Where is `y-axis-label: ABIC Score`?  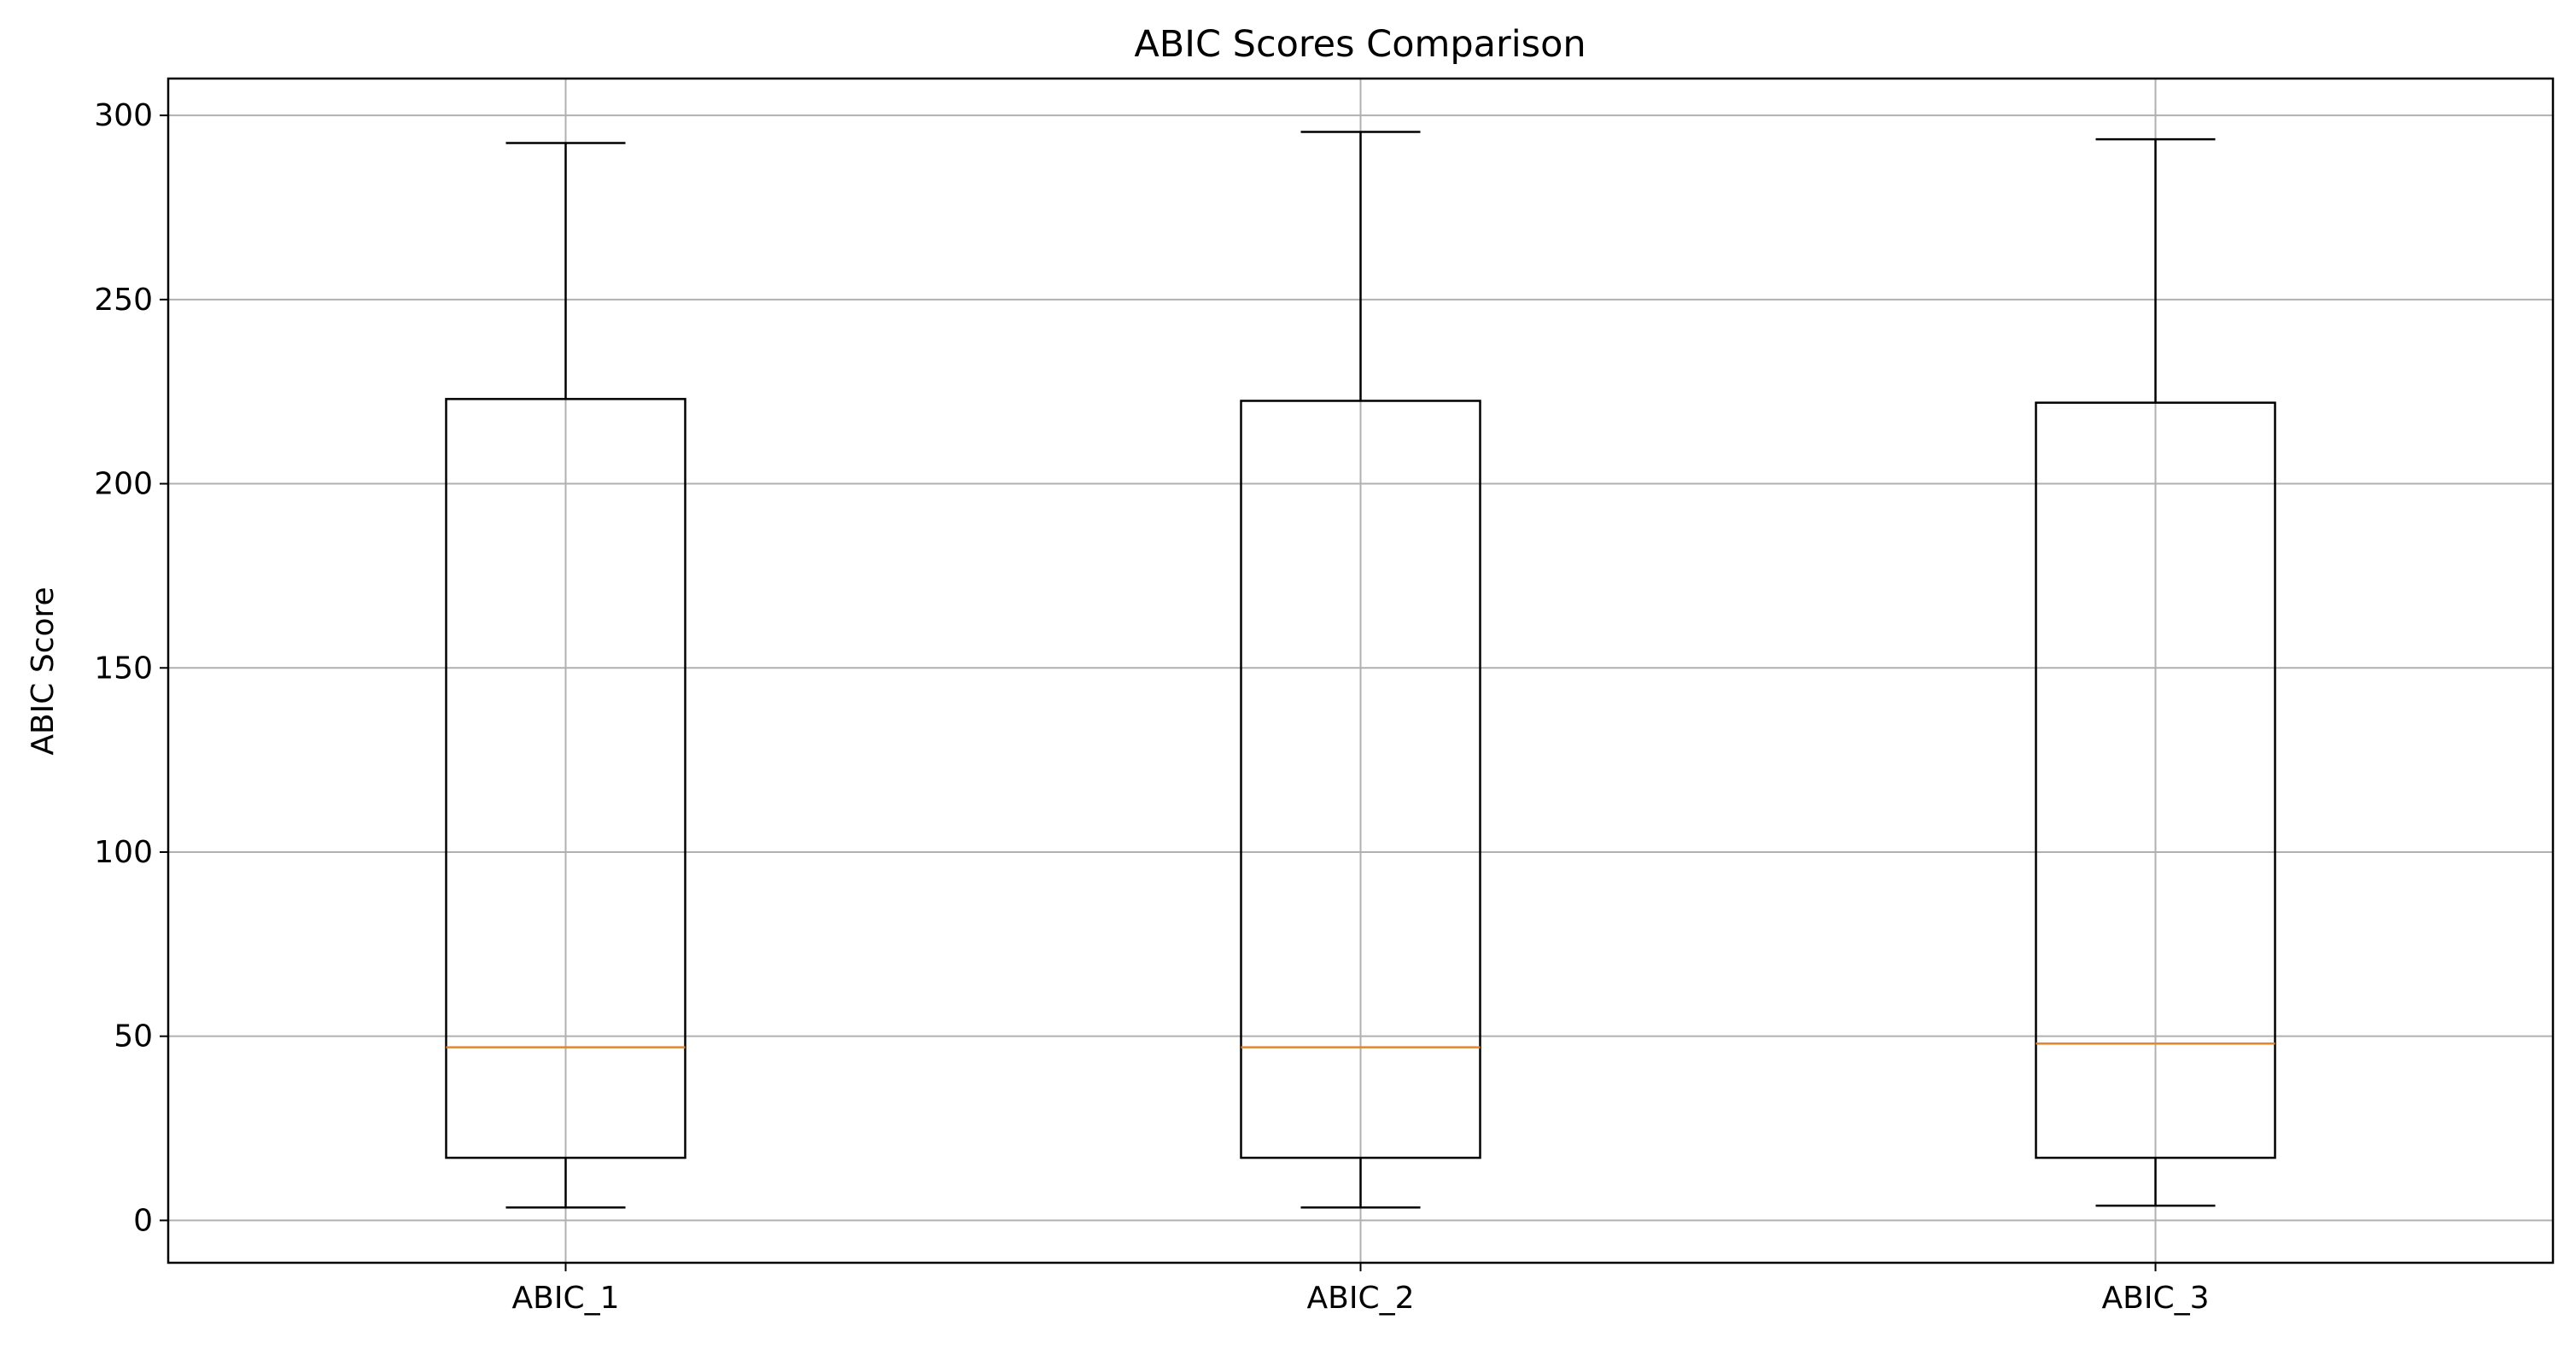 y-axis-label: ABIC Score is located at coordinates (43, 671).